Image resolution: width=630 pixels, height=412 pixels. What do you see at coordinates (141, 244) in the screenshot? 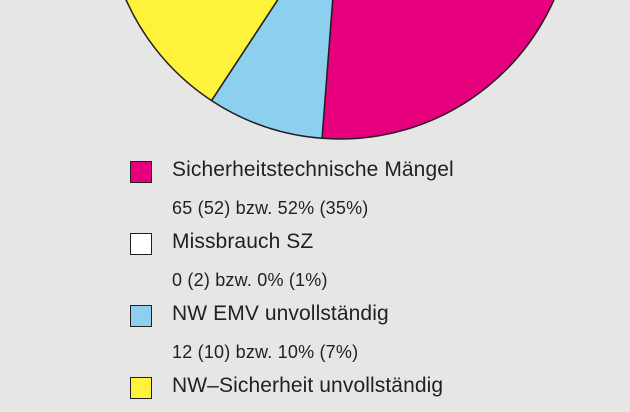
I see `legend-swatch-white` at bounding box center [141, 244].